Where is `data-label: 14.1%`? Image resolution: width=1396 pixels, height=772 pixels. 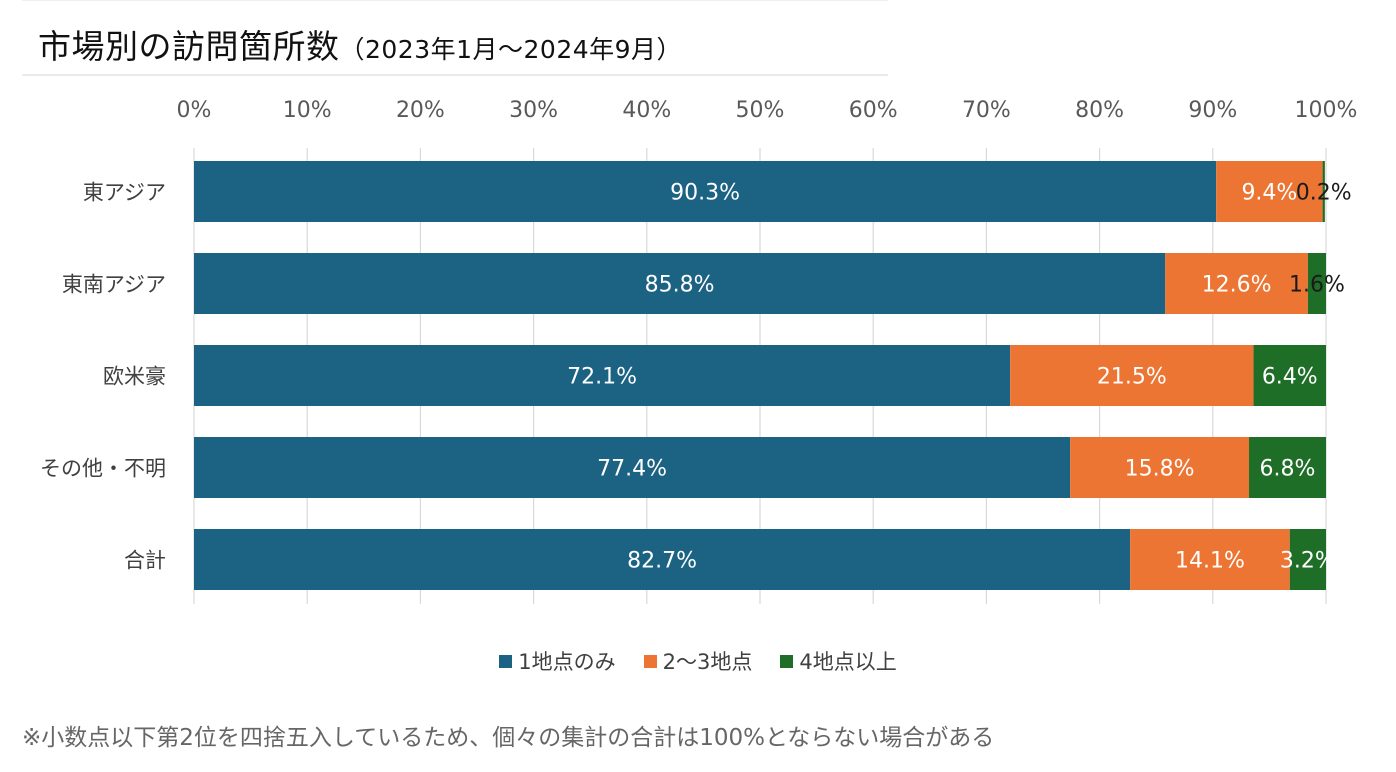
data-label: 14.1% is located at coordinates (1210, 561).